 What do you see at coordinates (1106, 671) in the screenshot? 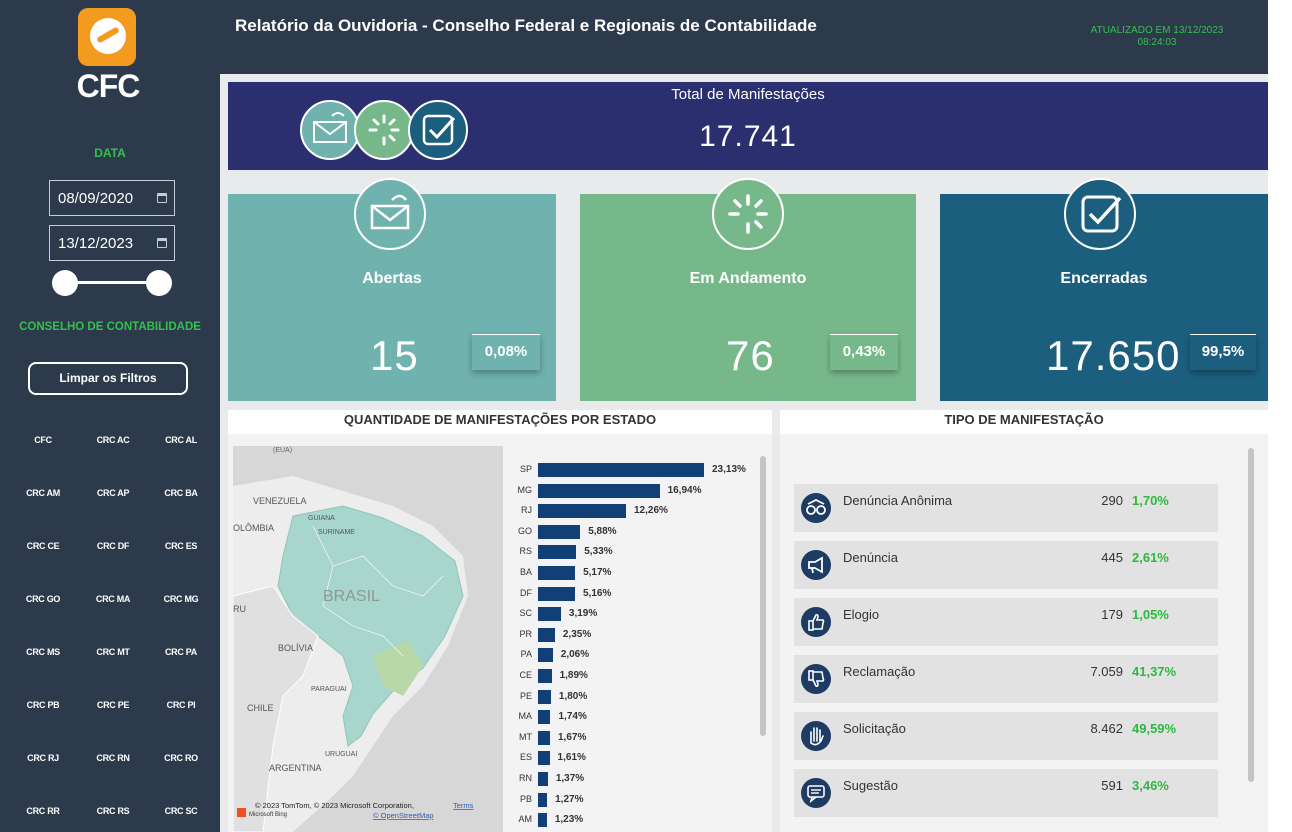
I see `type-count: 7.059` at bounding box center [1106, 671].